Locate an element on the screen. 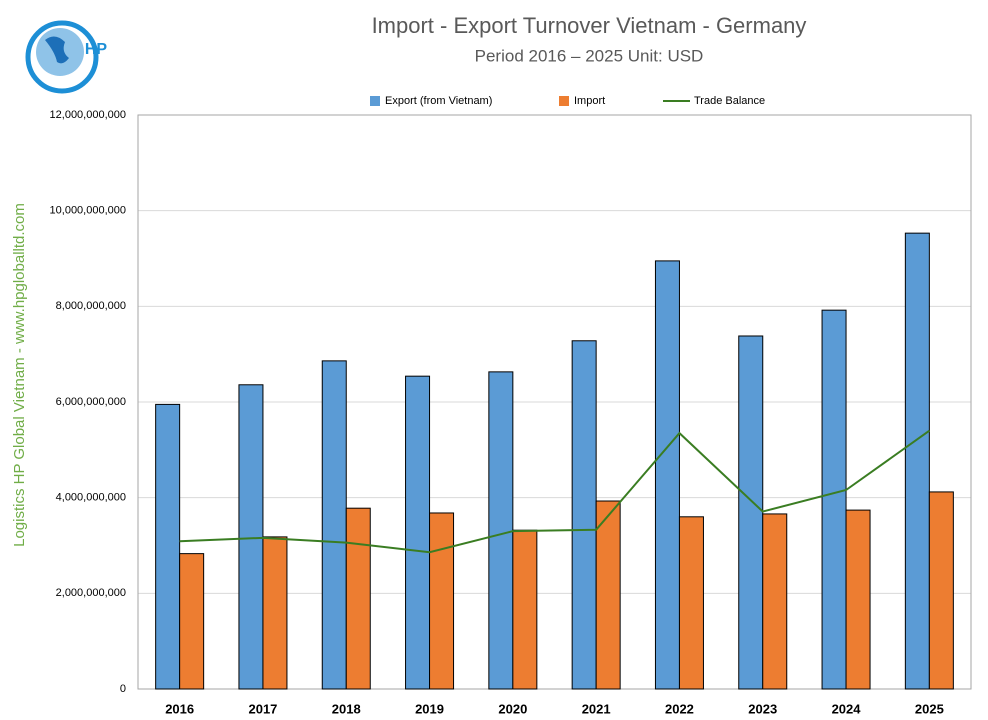 Image resolution: width=988 pixels, height=720 pixels. x-tick-label: 2024 is located at coordinates (847, 708).